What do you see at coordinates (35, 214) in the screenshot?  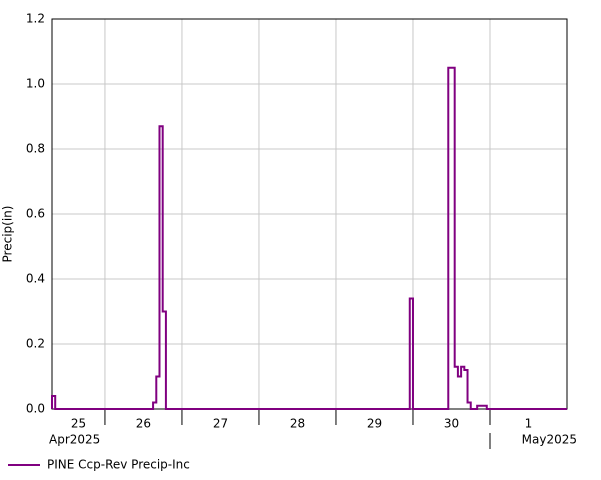 I see `y-tick-label: 0.6` at bounding box center [35, 214].